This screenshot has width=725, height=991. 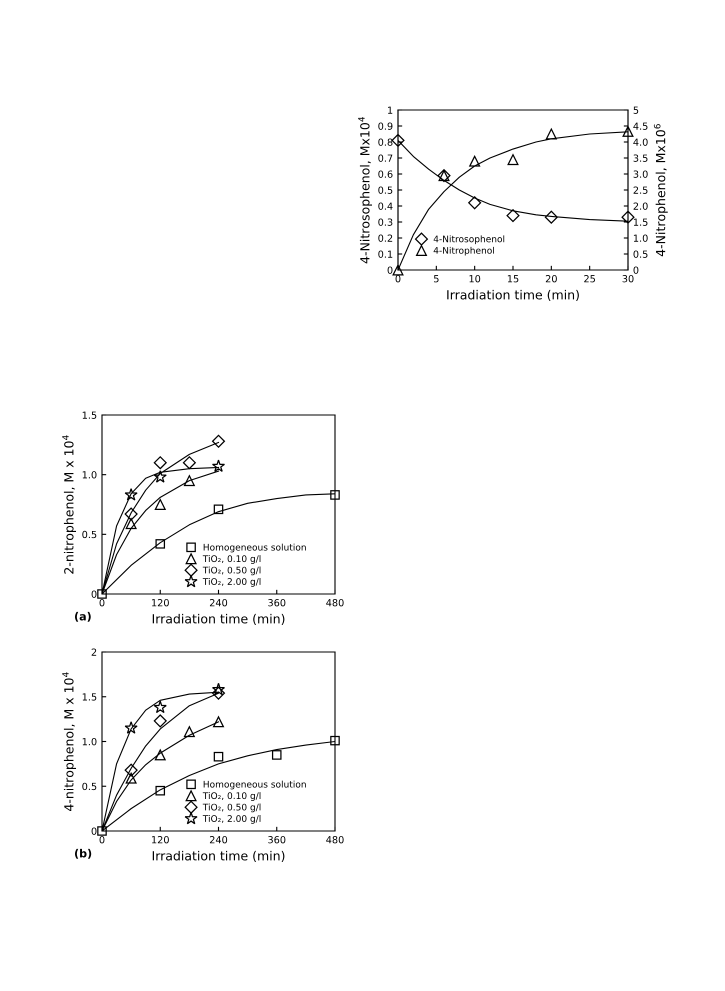 I want to click on y-axis-title: 4-nitrophenol, M x 10$^{4}$, so click(x=69, y=742).